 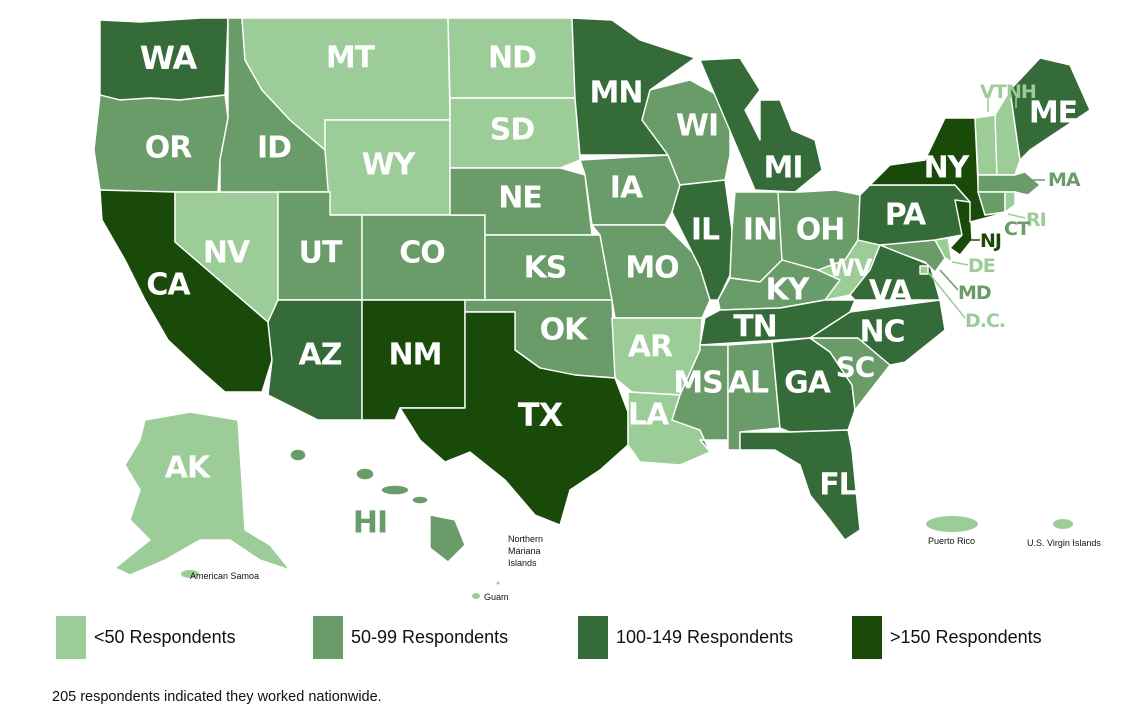 I want to click on svg-text: IL, so click(x=705, y=230).